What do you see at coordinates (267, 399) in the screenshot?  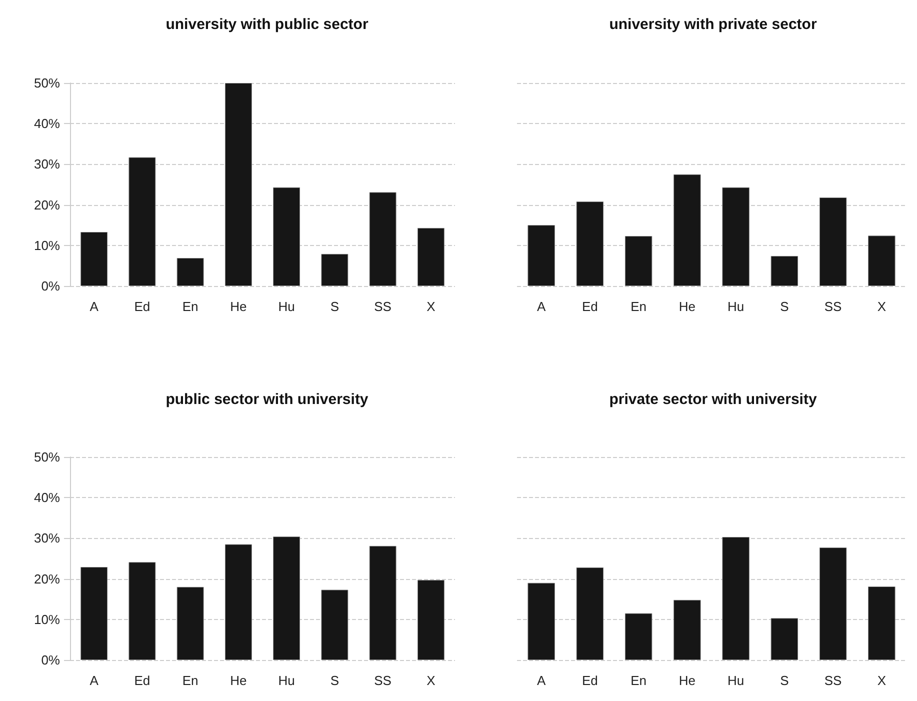 I see `chart-title: public sector with university` at bounding box center [267, 399].